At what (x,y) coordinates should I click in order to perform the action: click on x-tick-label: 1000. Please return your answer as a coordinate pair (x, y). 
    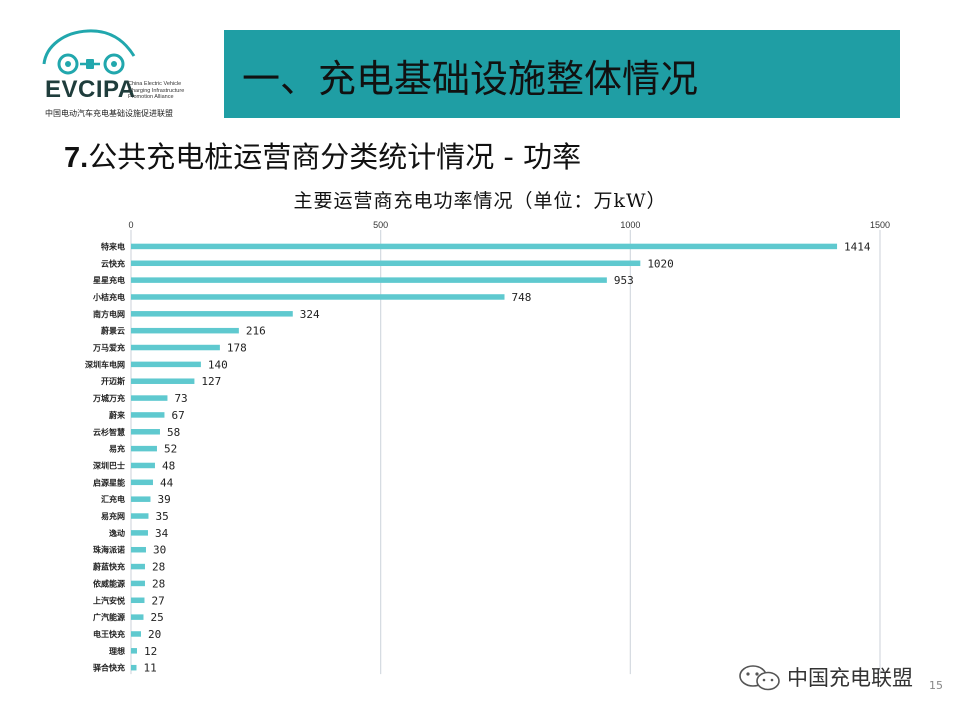
    Looking at the image, I should click on (630, 225).